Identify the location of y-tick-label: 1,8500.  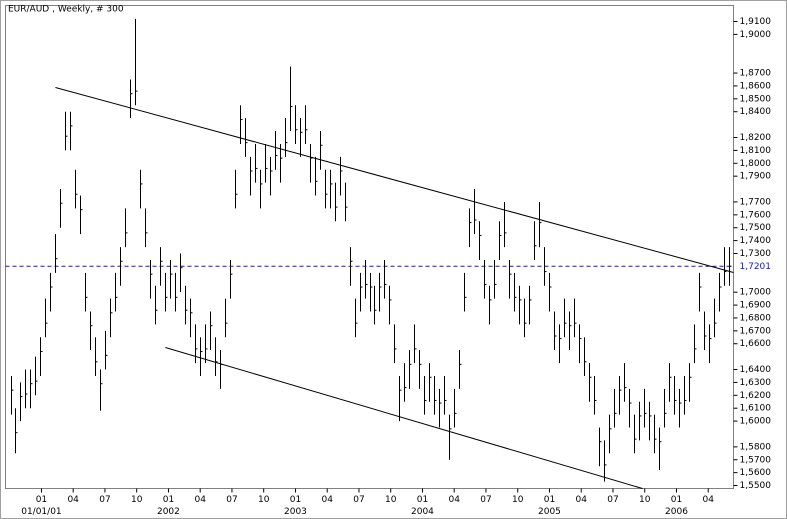
(756, 99).